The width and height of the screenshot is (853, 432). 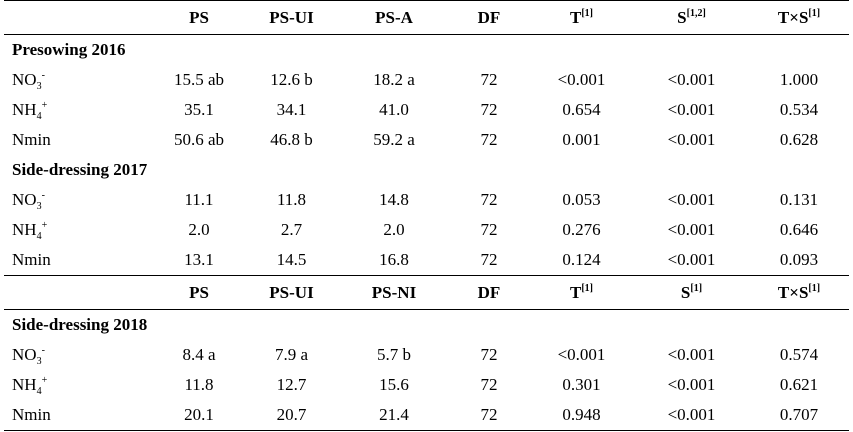 I want to click on table-row: NH4+ 35.1 34.1 41.0 72 0.654 <0.001 0.534, so click(x=426, y=110).